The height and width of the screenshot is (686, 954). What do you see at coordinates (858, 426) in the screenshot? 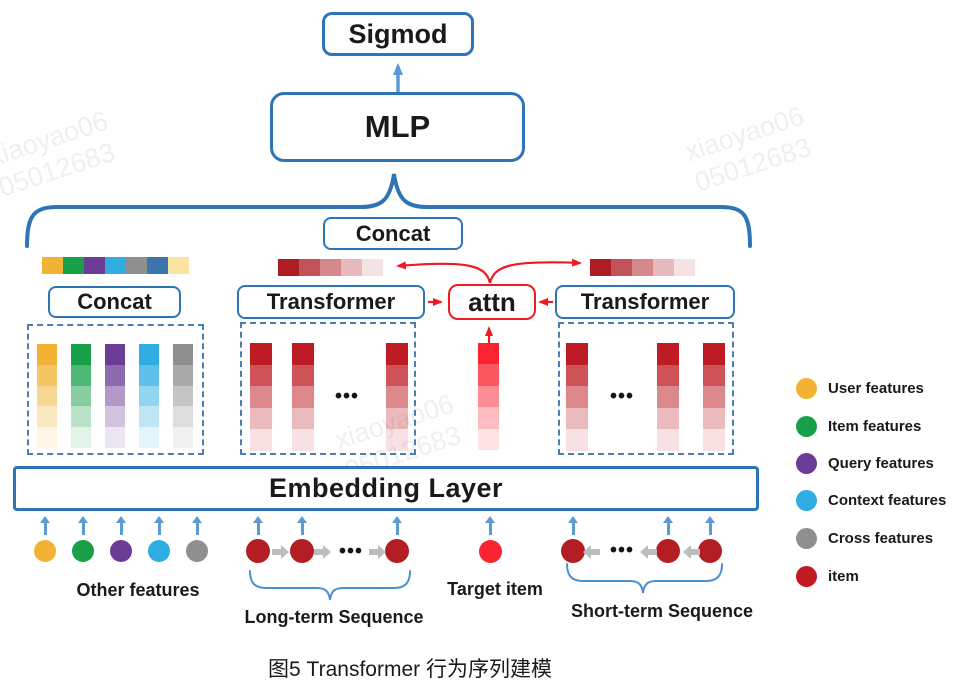
I see `legend-item: Item features` at bounding box center [858, 426].